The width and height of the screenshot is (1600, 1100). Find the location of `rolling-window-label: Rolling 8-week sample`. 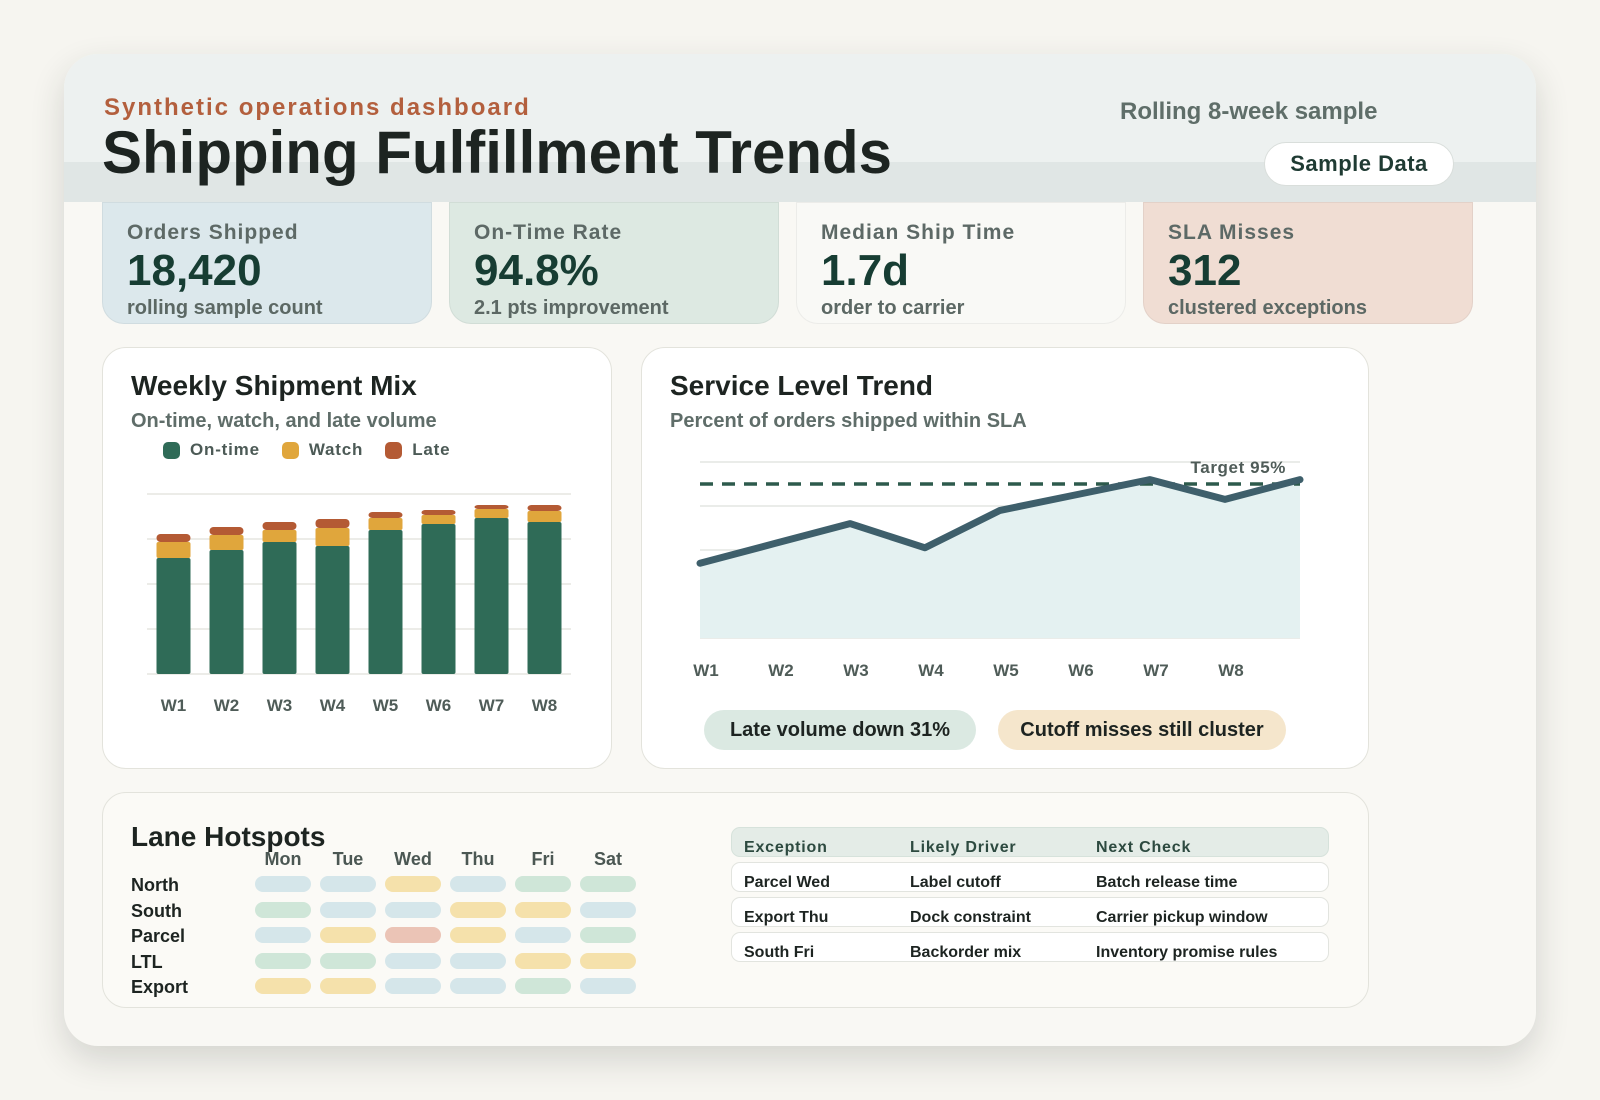

rolling-window-label: Rolling 8-week sample is located at coordinates (1249, 111).